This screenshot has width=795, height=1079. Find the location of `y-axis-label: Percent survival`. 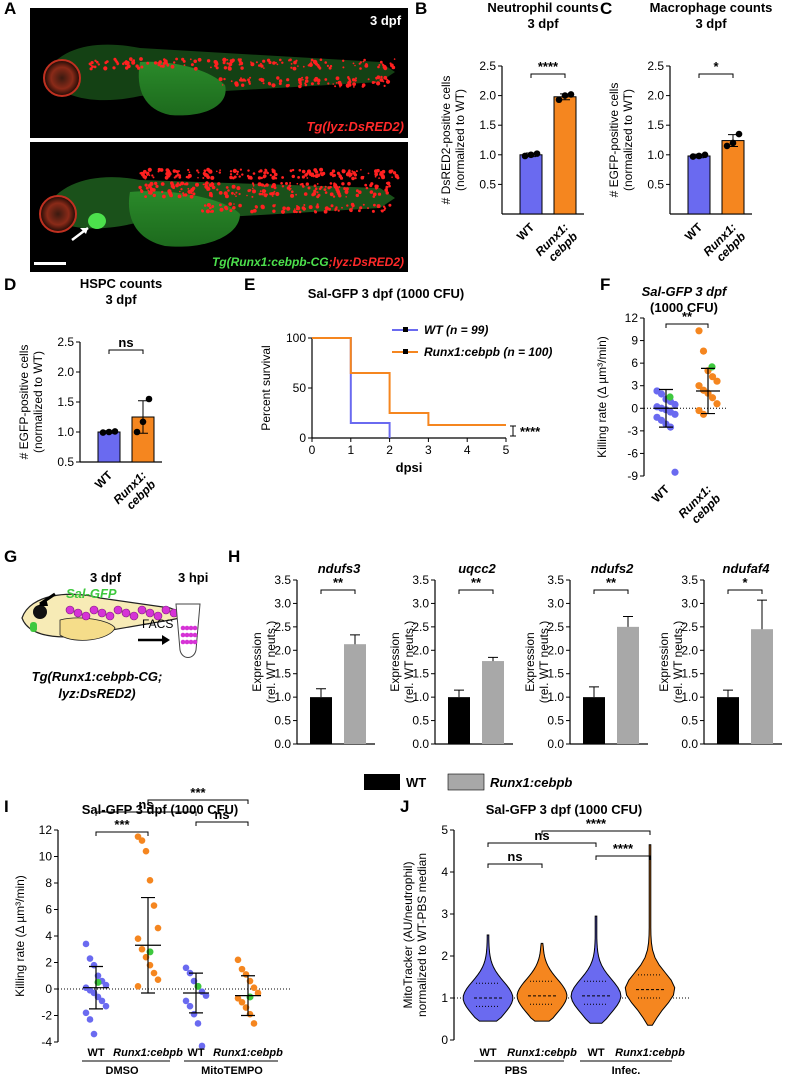

y-axis-label: Percent survival is located at coordinates (266, 387).